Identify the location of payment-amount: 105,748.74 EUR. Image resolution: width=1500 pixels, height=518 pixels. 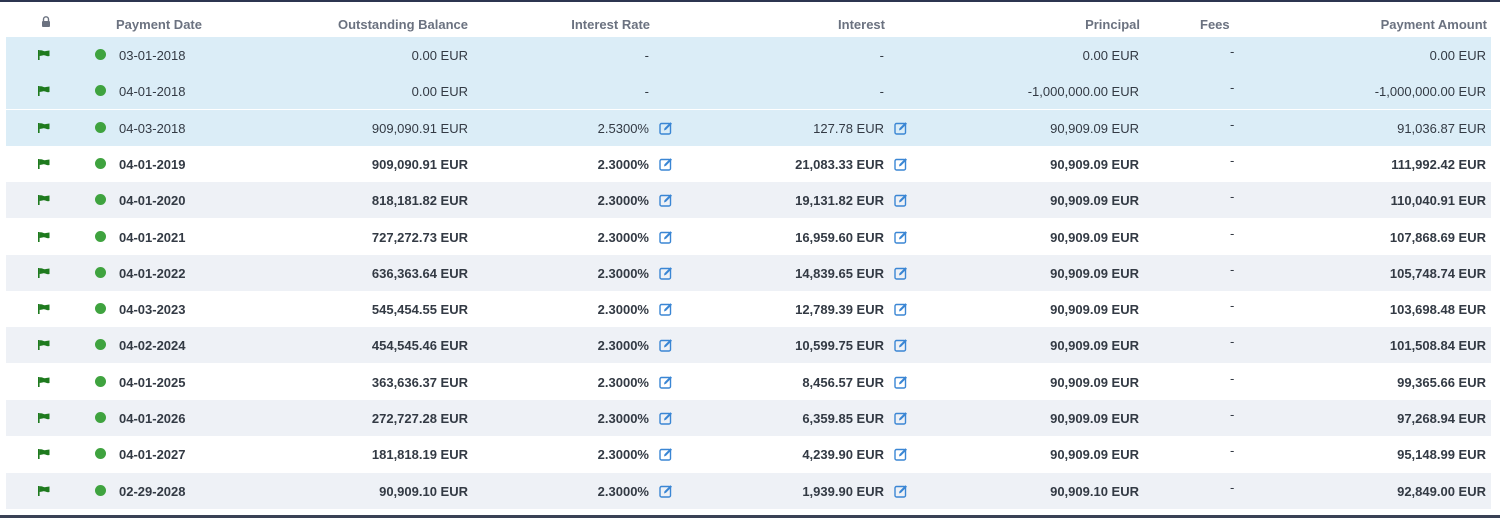
(1437, 273).